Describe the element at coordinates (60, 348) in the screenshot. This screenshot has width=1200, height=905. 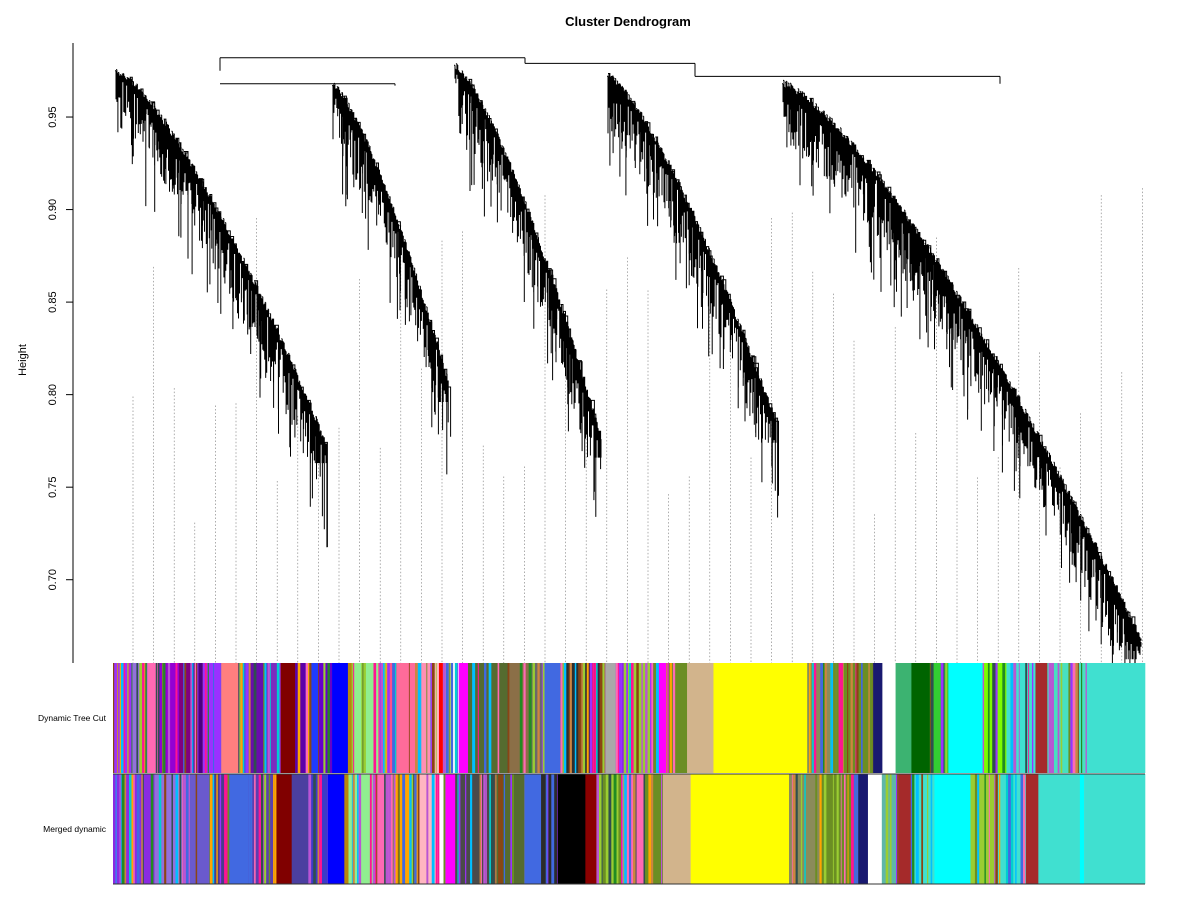
I see `y-axis-ticks: 0.700.750.800.850.900.95` at that location.